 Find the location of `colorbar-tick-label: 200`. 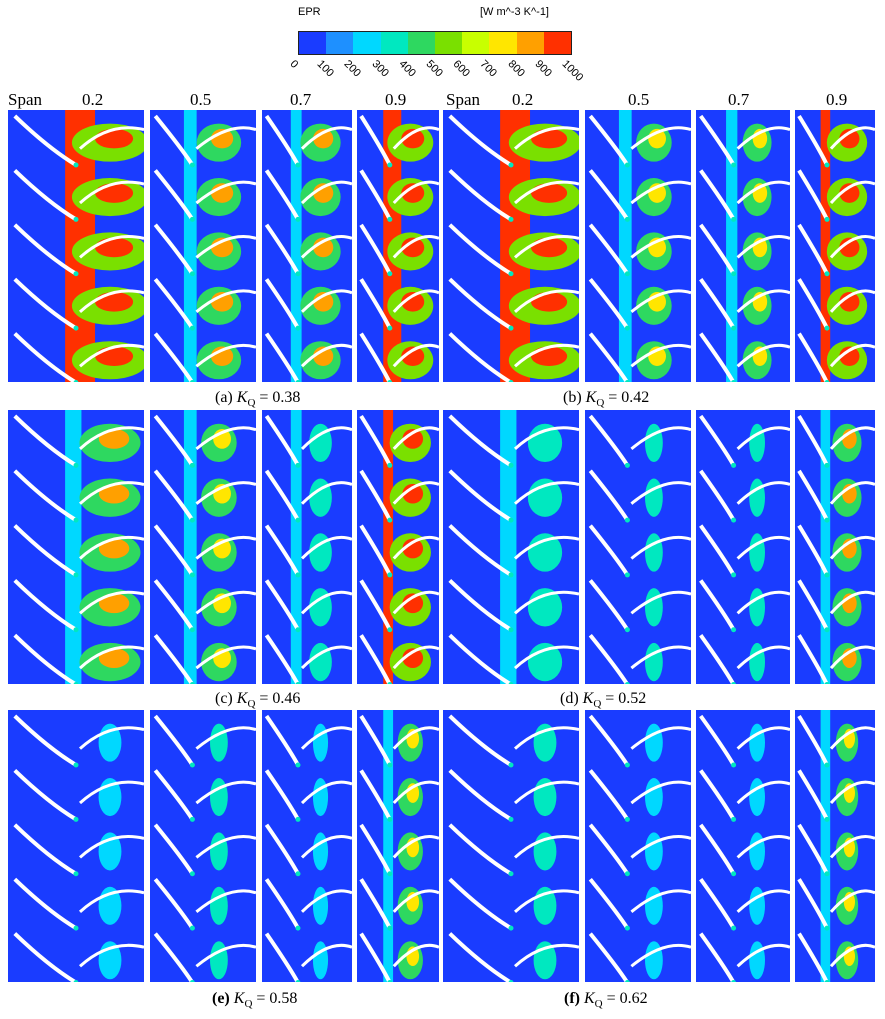

colorbar-tick-label: 200 is located at coordinates (352, 69).